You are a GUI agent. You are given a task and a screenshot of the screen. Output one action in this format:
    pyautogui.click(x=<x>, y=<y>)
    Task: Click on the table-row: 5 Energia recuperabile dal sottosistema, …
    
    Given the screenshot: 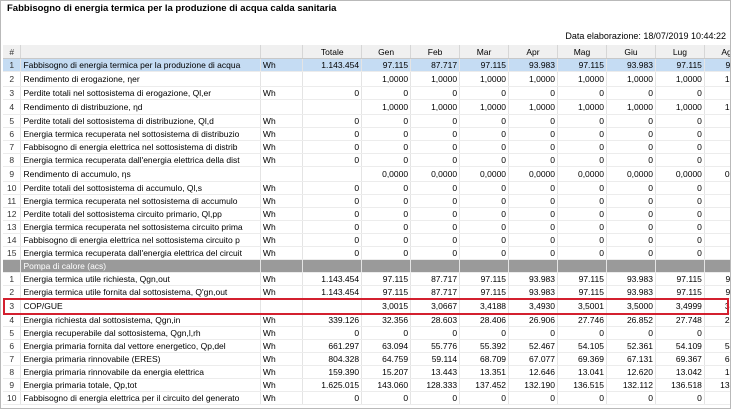 What is the action you would take?
    pyautogui.click(x=366, y=333)
    